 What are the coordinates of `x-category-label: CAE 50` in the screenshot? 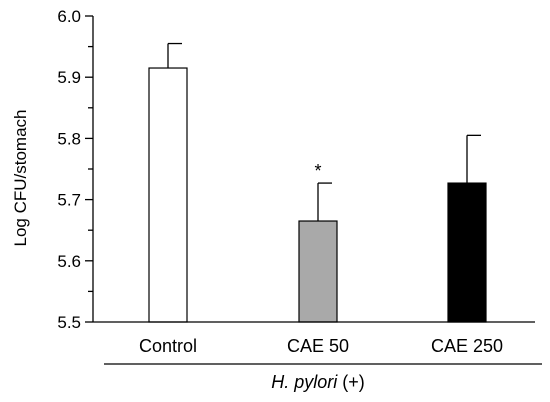 It's located at (318, 346).